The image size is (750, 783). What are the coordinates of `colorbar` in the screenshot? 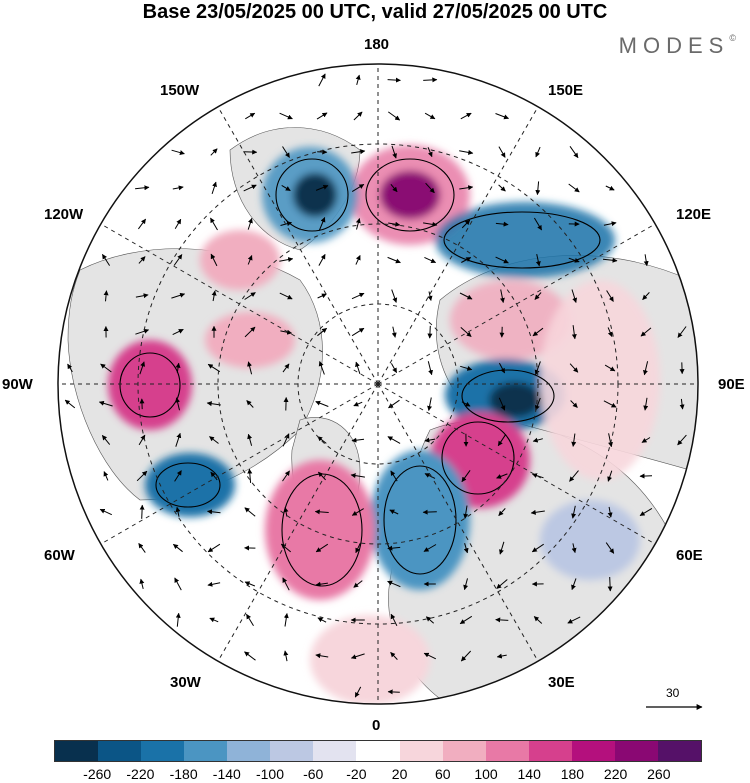 It's located at (378, 751).